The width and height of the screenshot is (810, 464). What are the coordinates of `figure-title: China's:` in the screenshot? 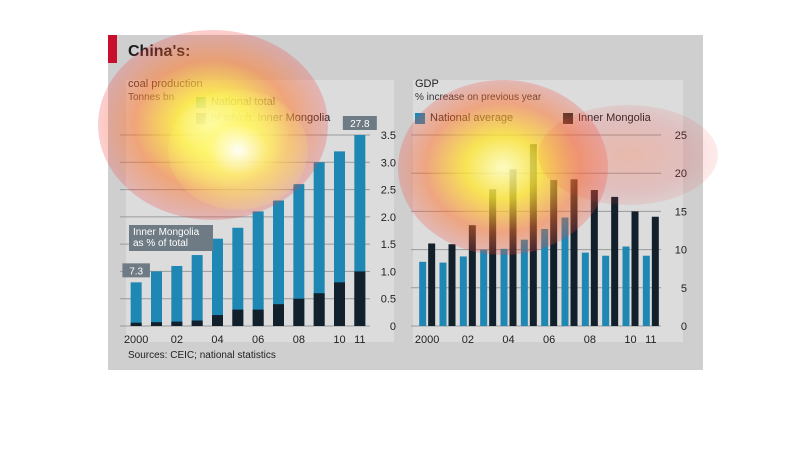 It's located at (159, 51).